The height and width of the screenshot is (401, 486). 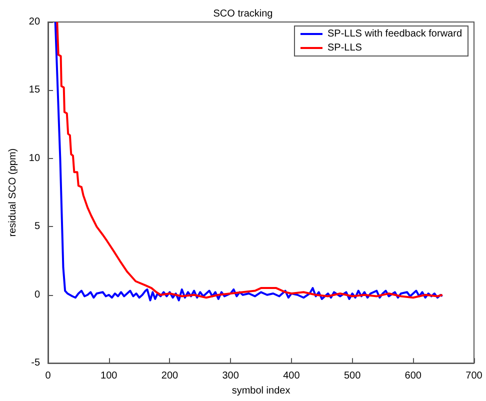 What do you see at coordinates (48, 376) in the screenshot?
I see `x-tick-label: 0` at bounding box center [48, 376].